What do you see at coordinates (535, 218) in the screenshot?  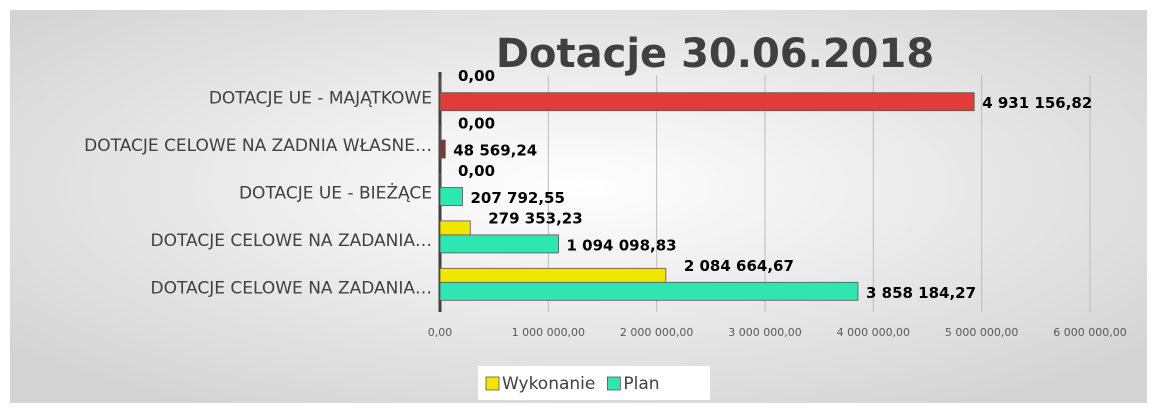 I see `data-label: 279 353,23` at bounding box center [535, 218].